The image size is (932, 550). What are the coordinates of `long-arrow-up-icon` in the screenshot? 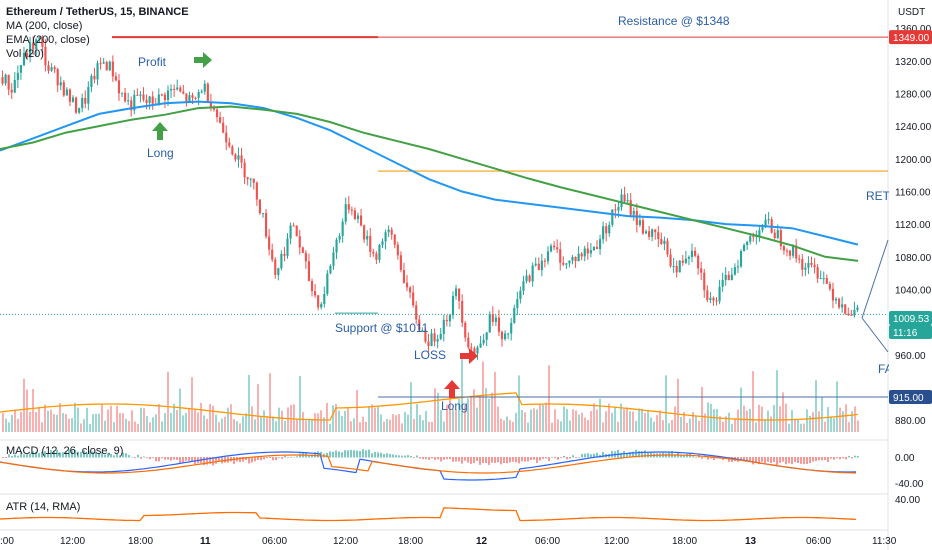 It's located at (160, 131).